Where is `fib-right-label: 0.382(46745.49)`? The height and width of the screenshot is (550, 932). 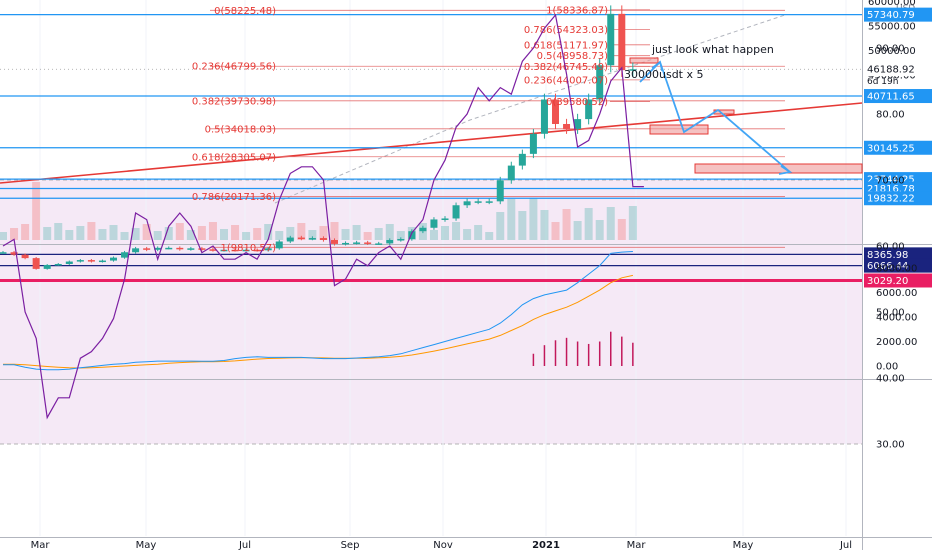
fib-right-label: 0.382(46745.49) is located at coordinates (566, 67).